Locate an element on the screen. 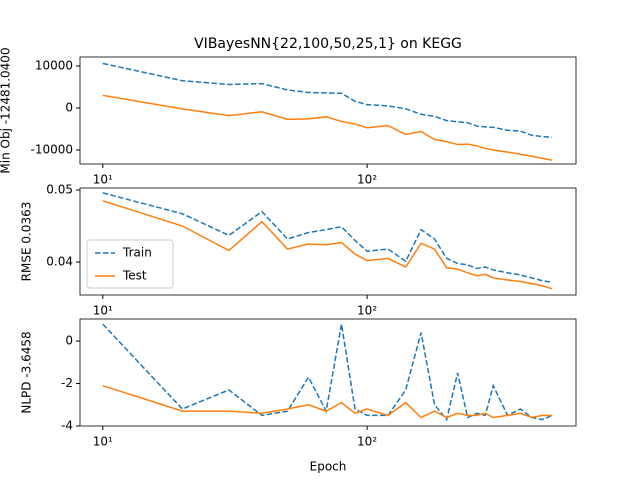  y-tick-label: 0.04 is located at coordinates (59, 262).